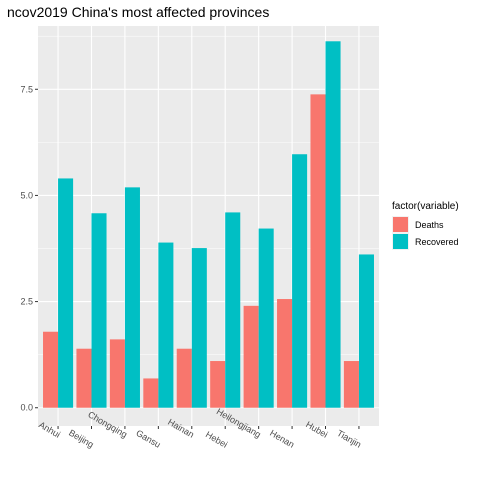  Describe the element at coordinates (199, 328) in the screenshot. I see `bar-recovered-hainan` at that location.